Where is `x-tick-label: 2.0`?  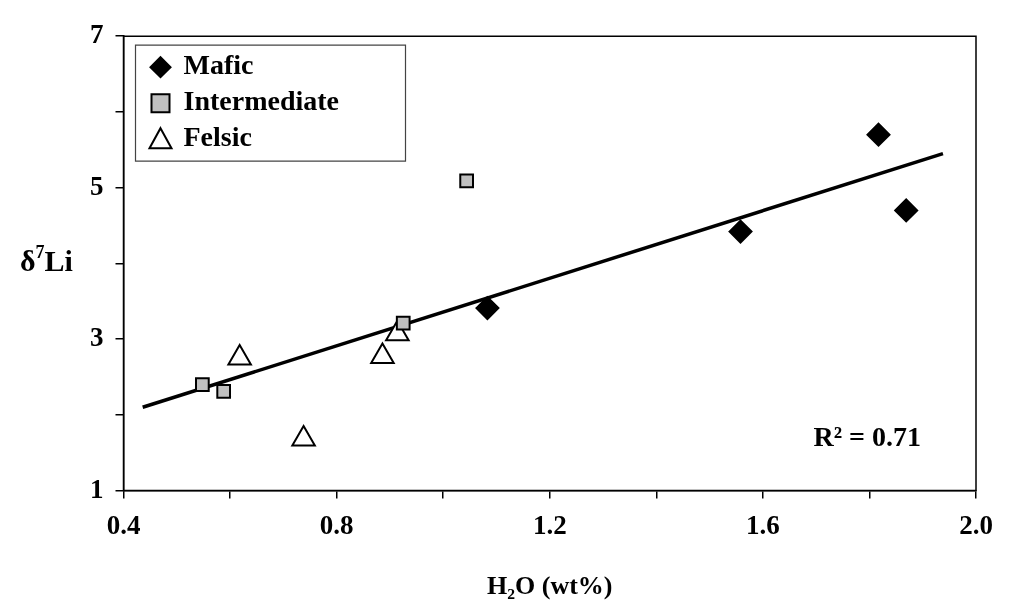
x-tick-label: 2.0 is located at coordinates (976, 524).